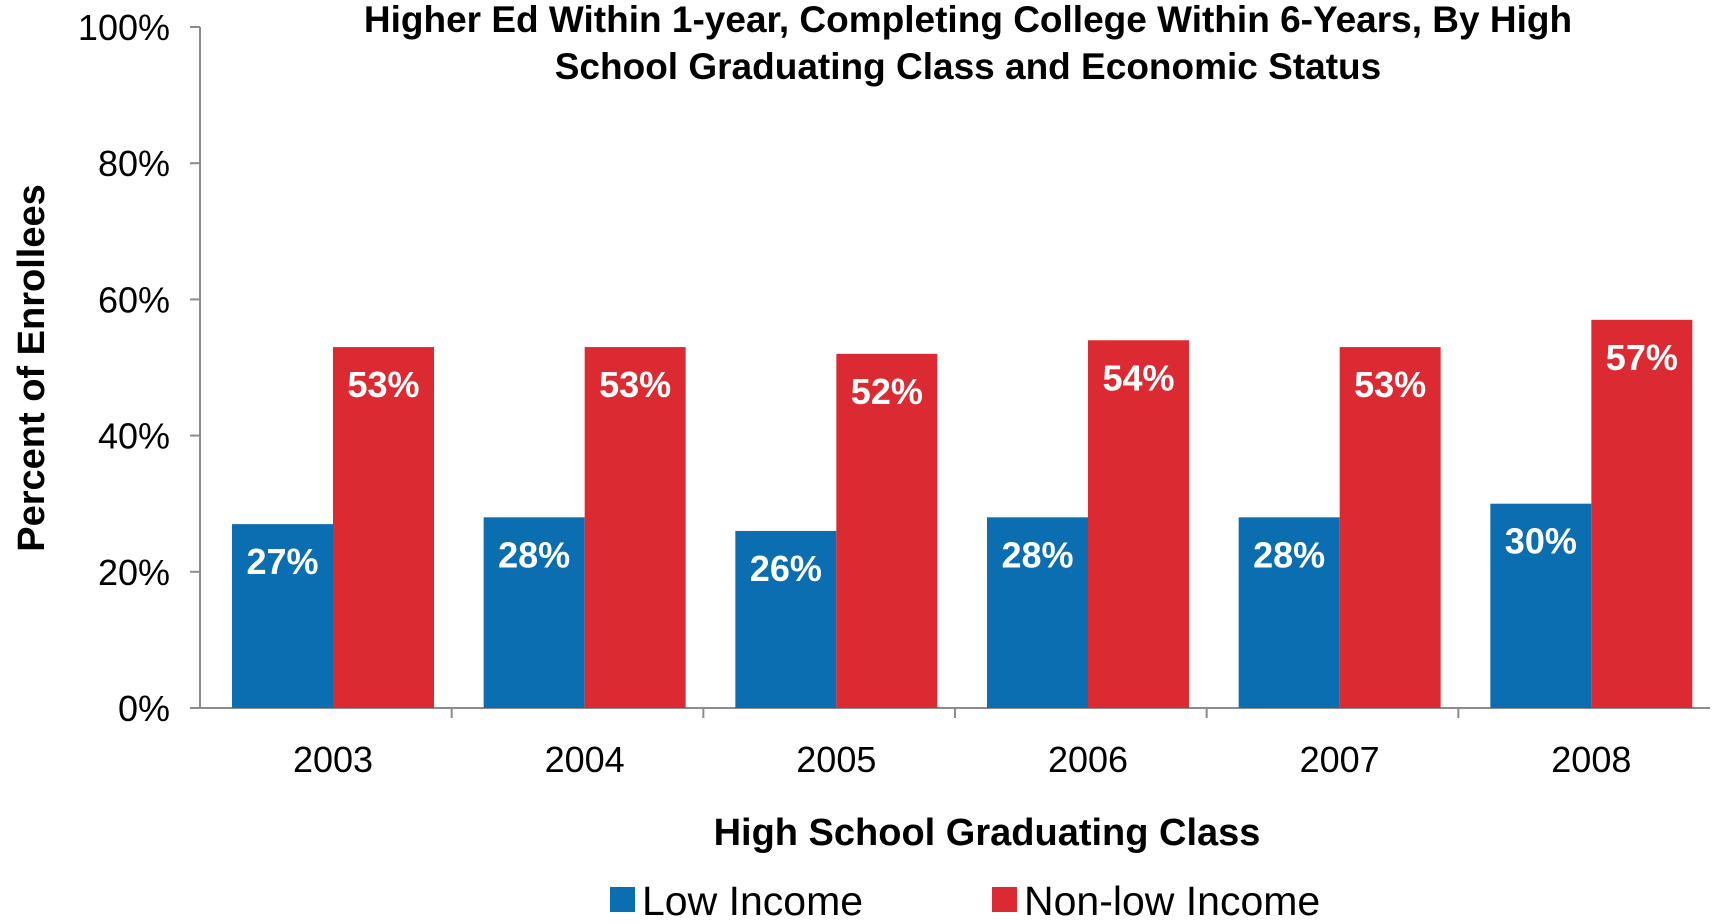  Describe the element at coordinates (987, 833) in the screenshot. I see `x-axis-title: High School Graduating Class` at that location.